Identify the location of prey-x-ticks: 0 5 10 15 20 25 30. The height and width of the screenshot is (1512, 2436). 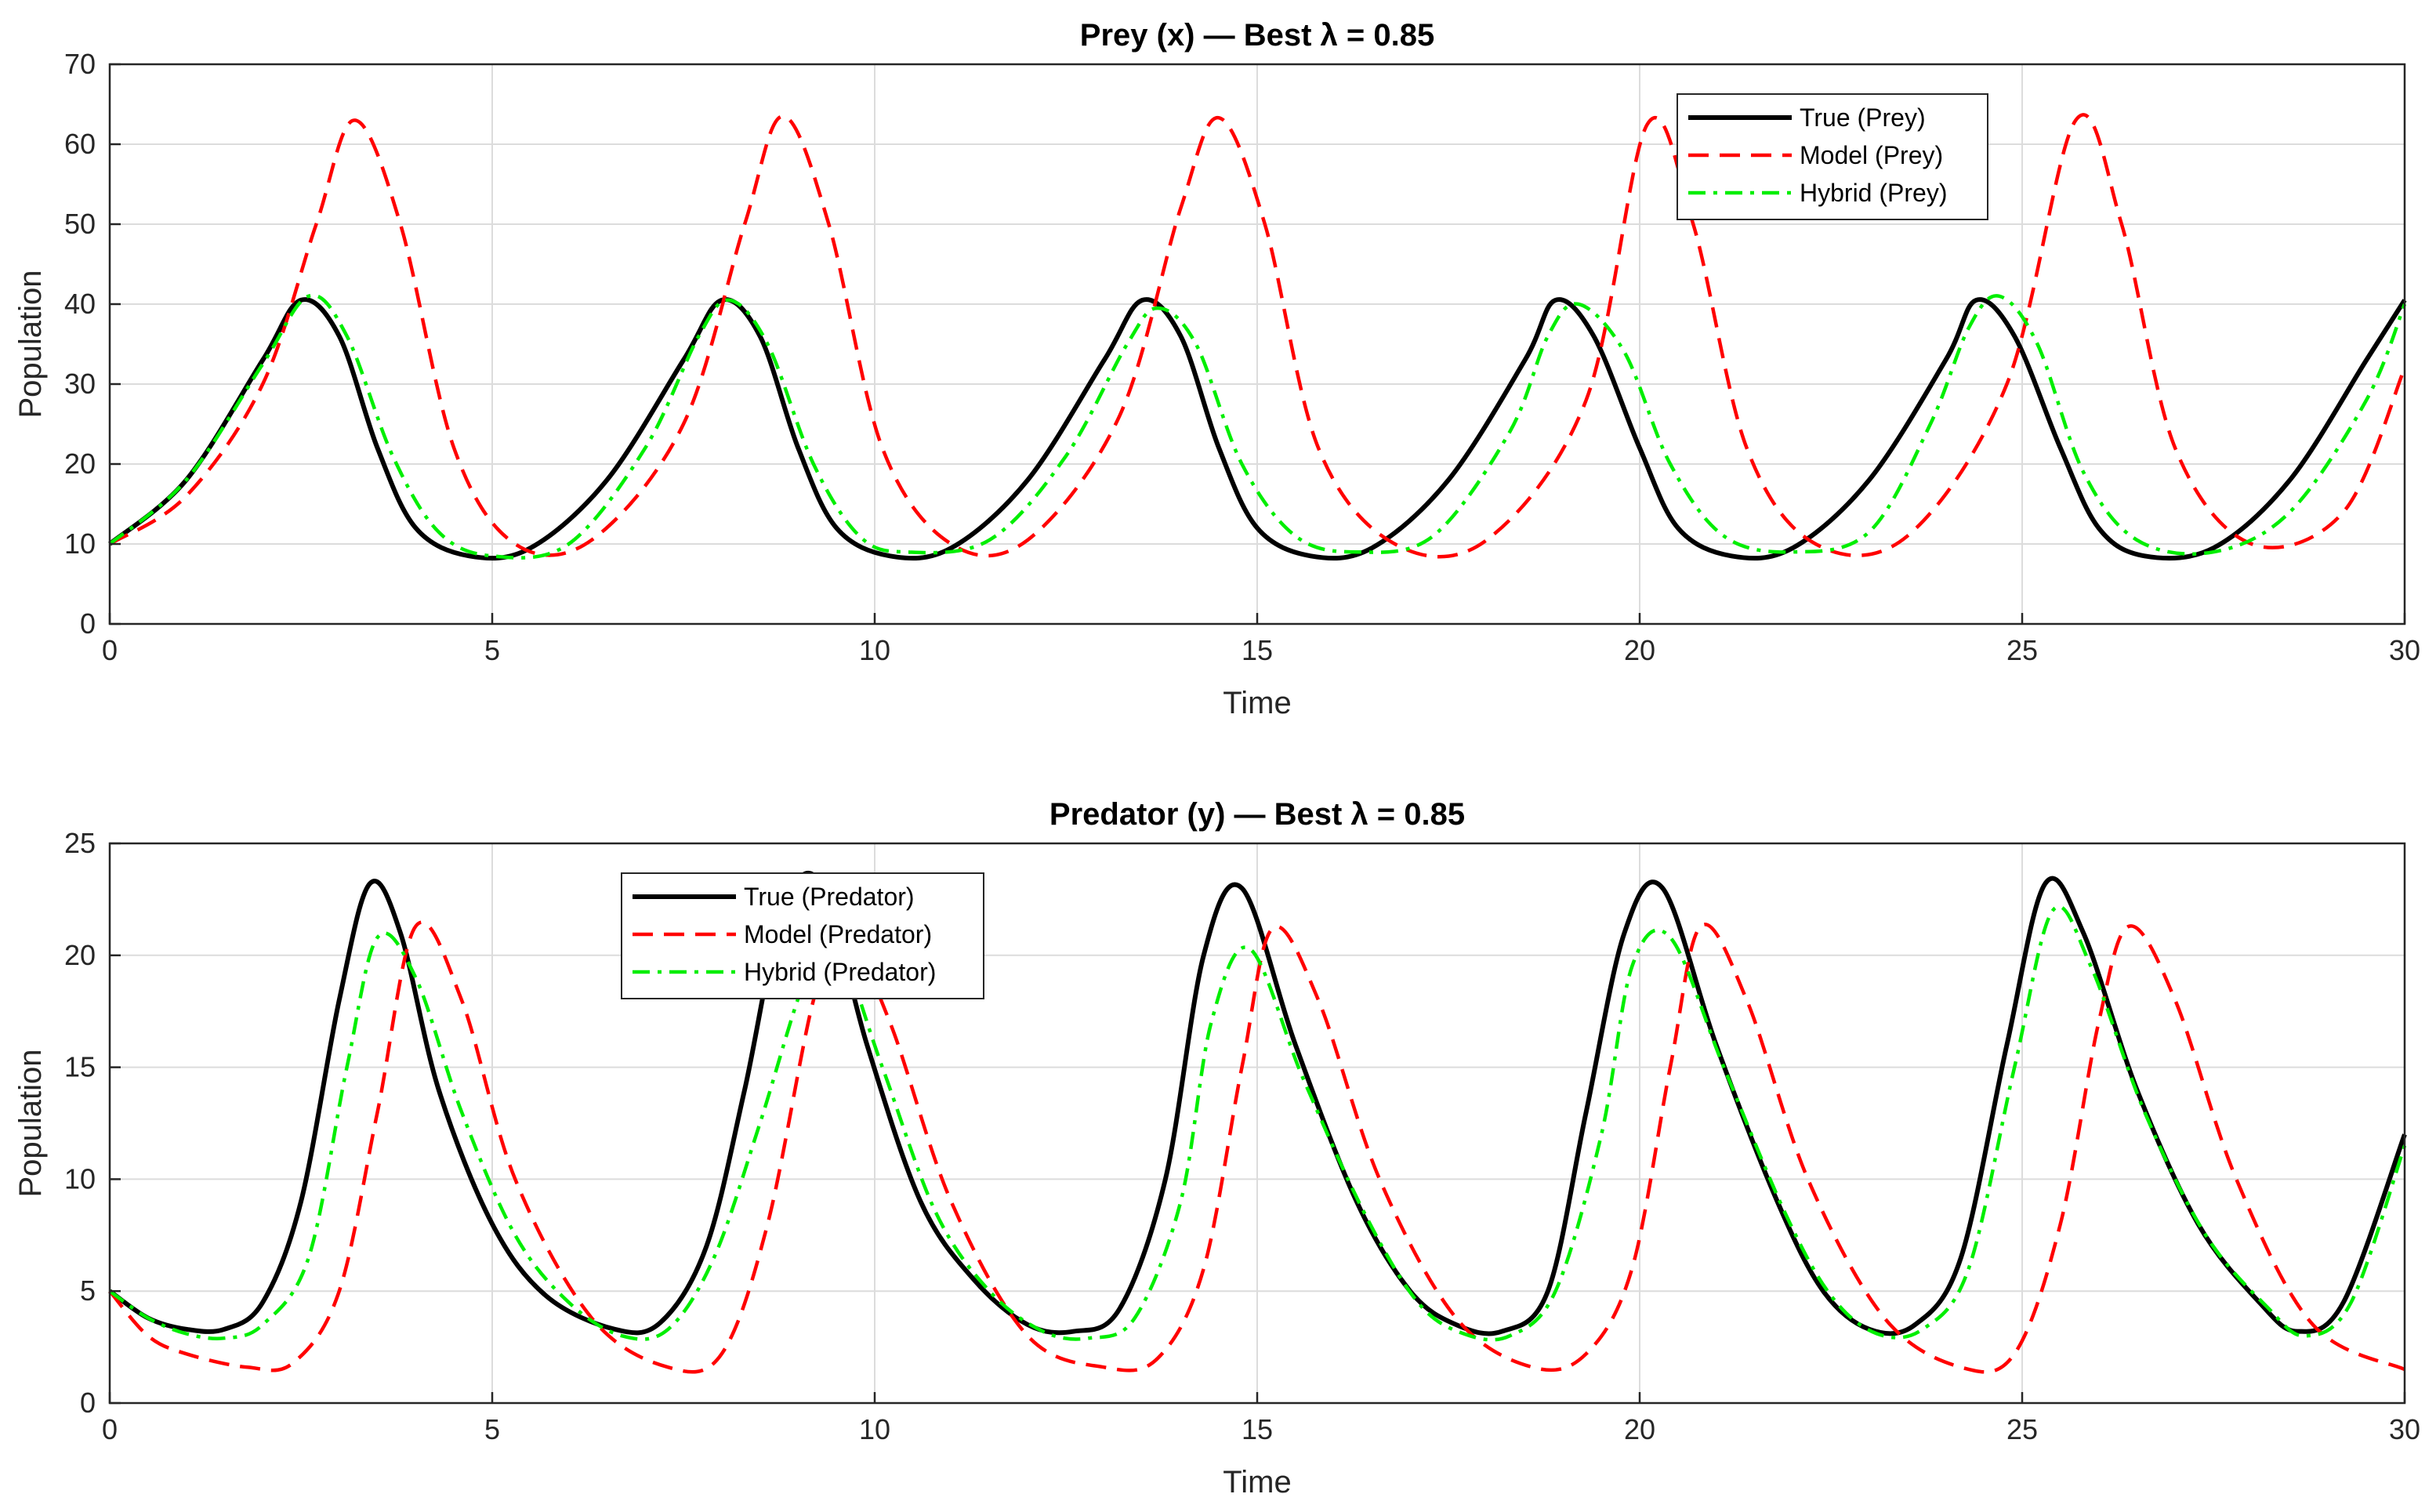
(1261, 639).